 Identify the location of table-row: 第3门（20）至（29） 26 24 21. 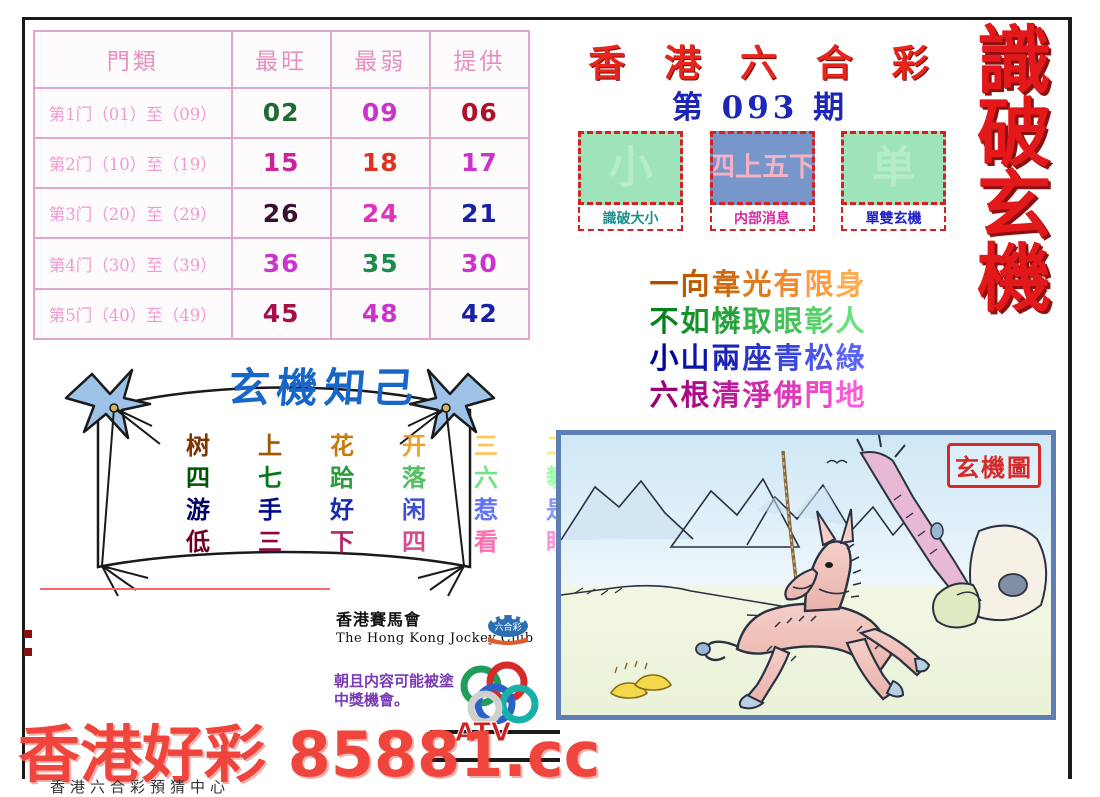
(282, 213).